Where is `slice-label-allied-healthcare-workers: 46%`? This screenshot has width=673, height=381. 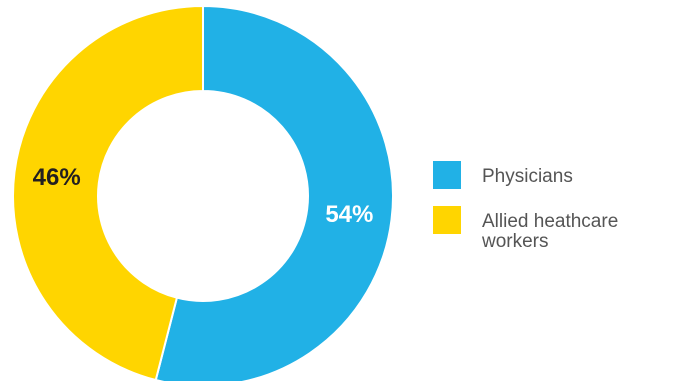
slice-label-allied-healthcare-workers: 46% is located at coordinates (57, 177).